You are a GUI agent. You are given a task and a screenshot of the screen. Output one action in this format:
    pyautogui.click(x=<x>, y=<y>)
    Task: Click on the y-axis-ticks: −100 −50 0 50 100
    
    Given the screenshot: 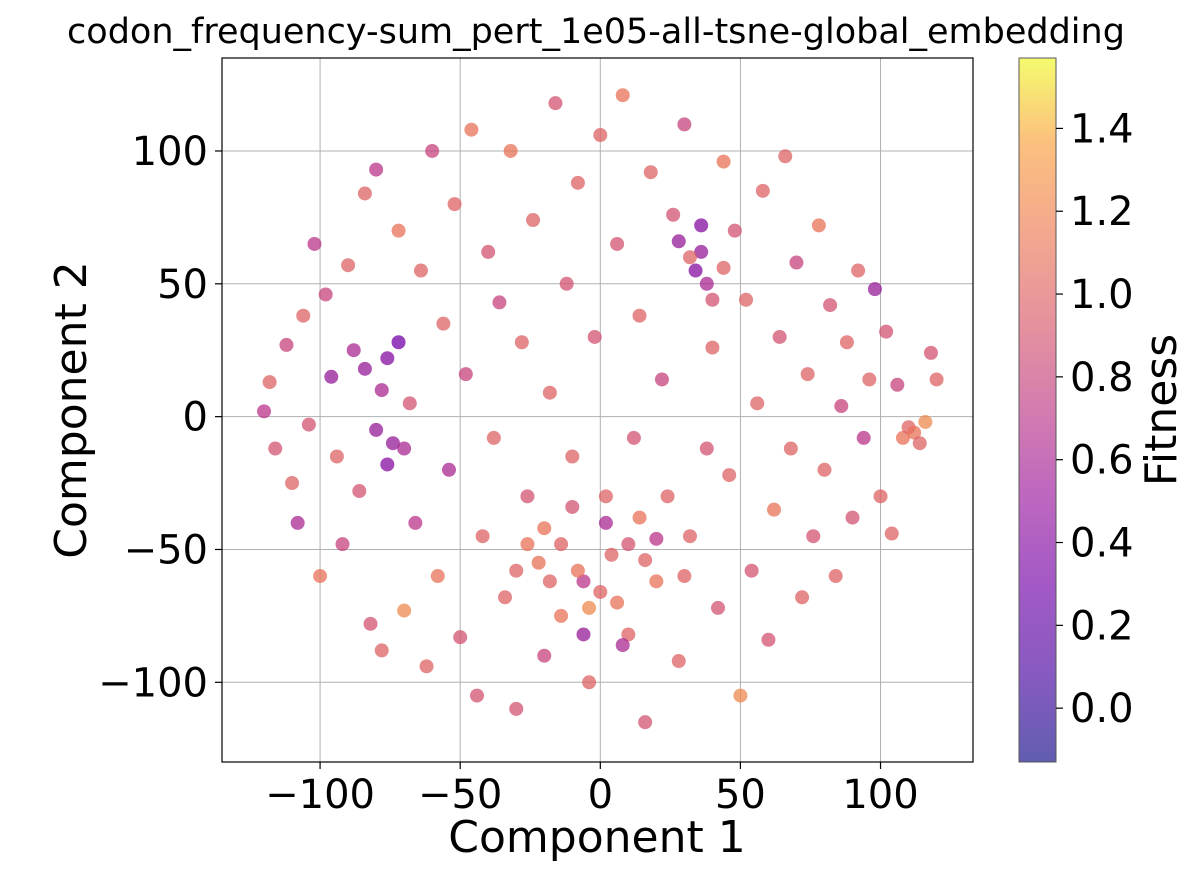 What is the action you would take?
    pyautogui.click(x=160, y=417)
    